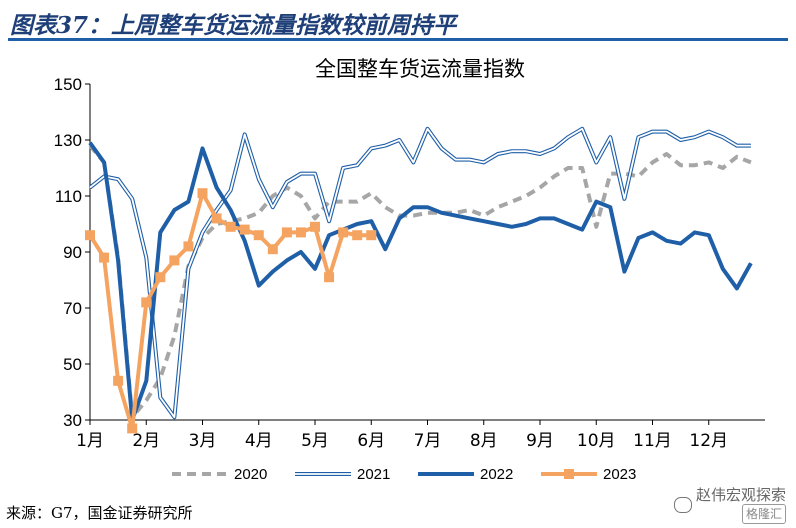 This screenshot has height=528, width=796. I want to click on y-tick-label: 90, so click(72, 252).